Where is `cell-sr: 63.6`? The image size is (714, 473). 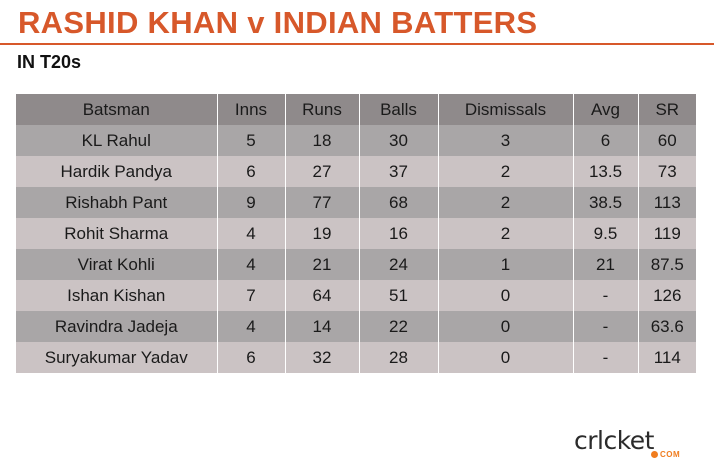
cell-sr: 63.6 is located at coordinates (666, 326).